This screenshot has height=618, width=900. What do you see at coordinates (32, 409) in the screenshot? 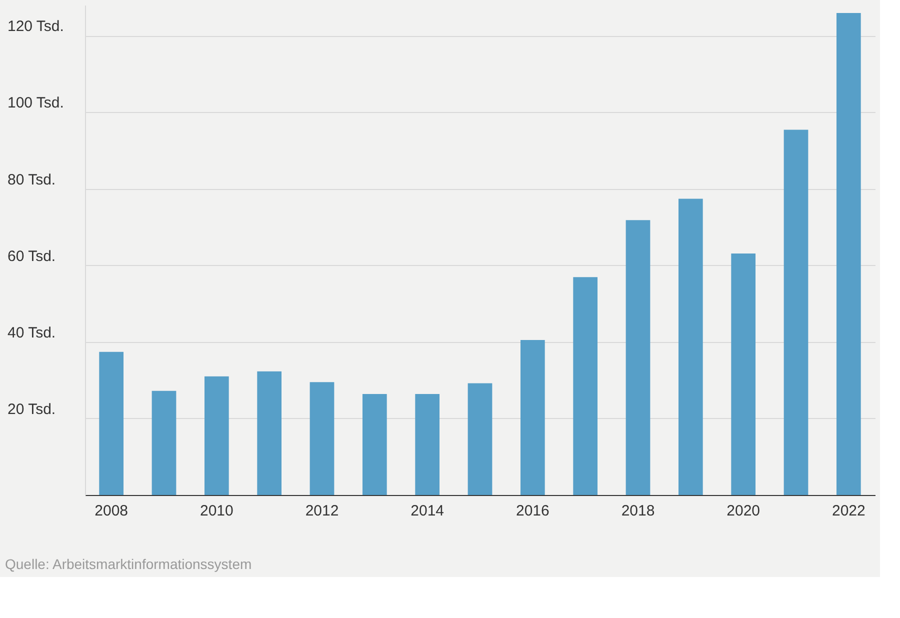
I see `y-tick-label: 20 Tsd.` at bounding box center [32, 409].